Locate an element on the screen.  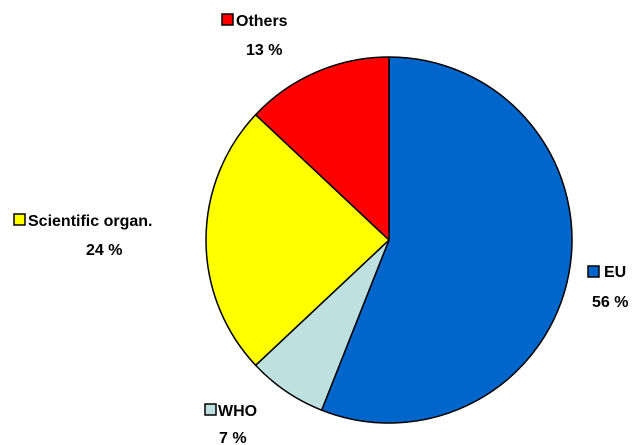
slice-value-others: 13 % is located at coordinates (264, 50).